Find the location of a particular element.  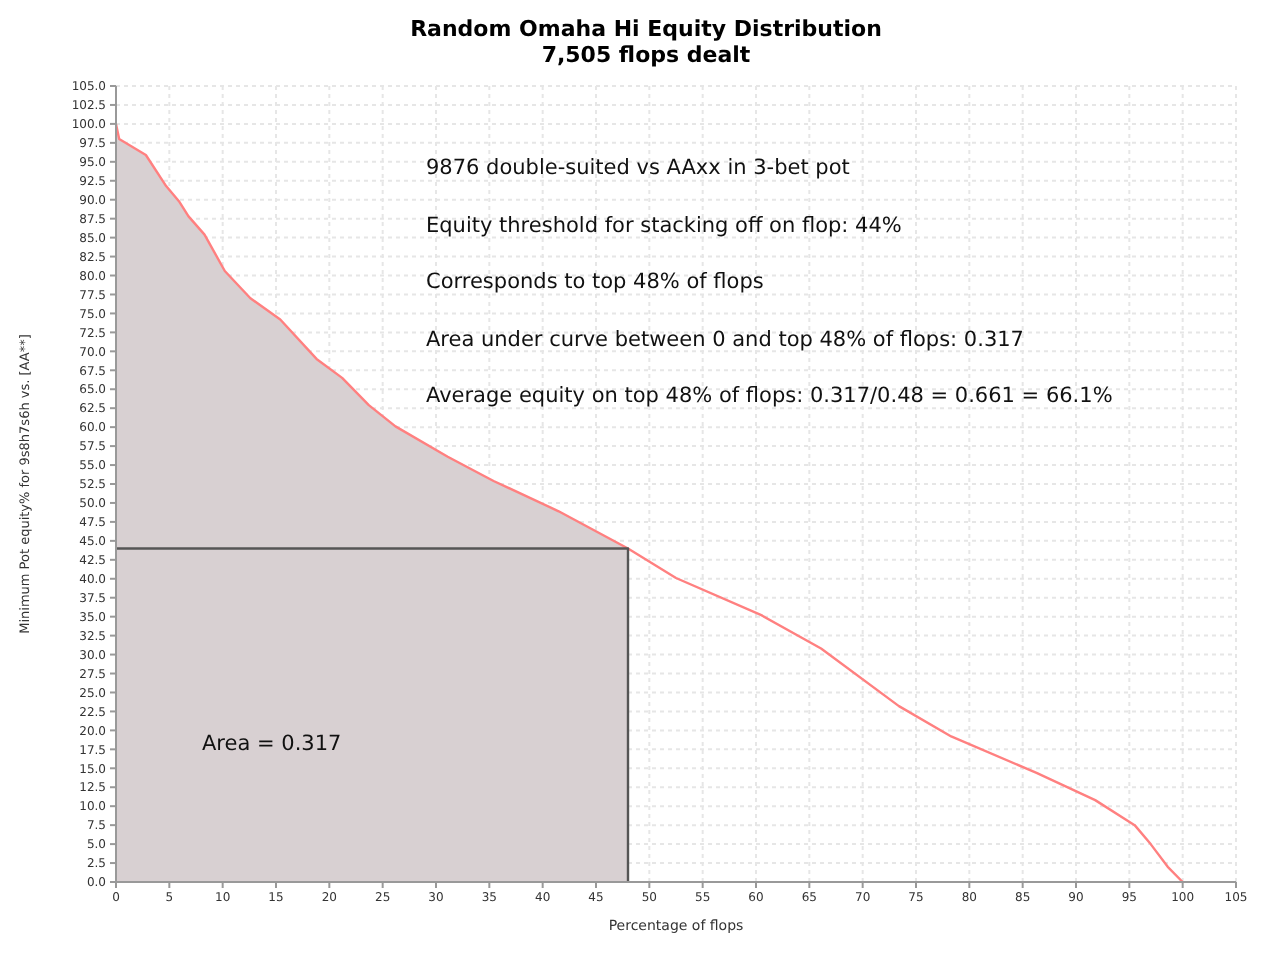

annotation: Area under curve between 0 and top 48% of flops: 0.317 is located at coordinates (725, 339).